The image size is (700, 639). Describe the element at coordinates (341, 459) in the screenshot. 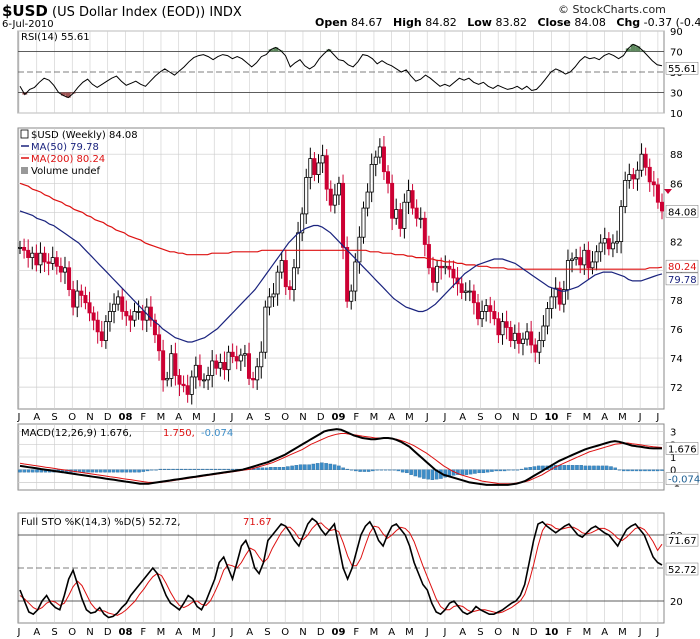

I see `macd-signal-line` at that location.